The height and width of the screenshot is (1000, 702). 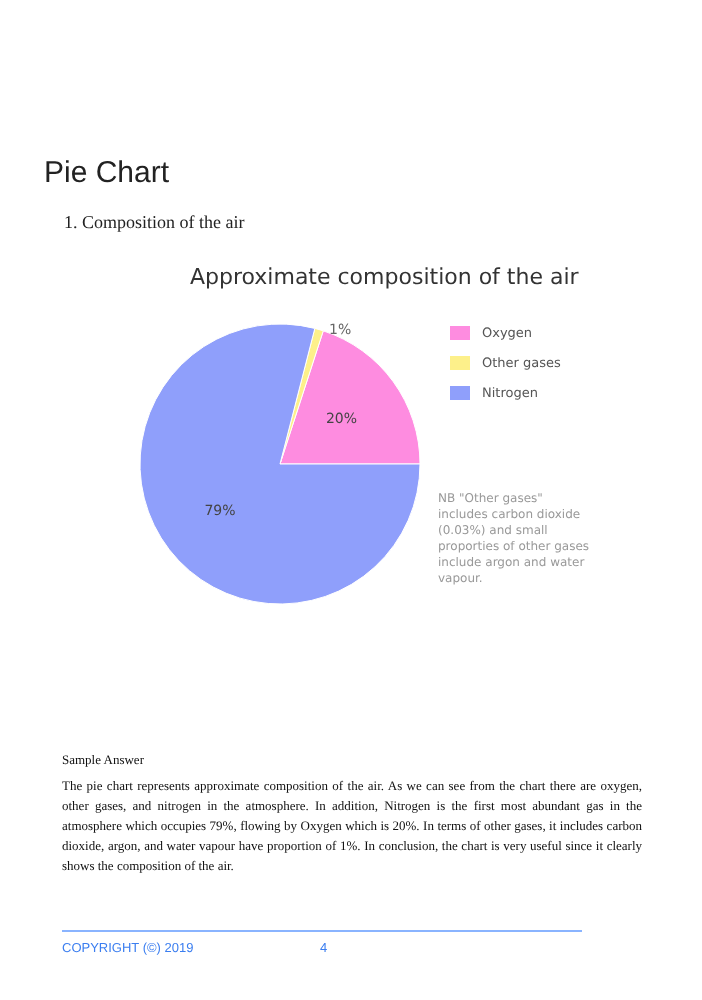 What do you see at coordinates (154, 222) in the screenshot?
I see `text: 1. Composition of the air` at bounding box center [154, 222].